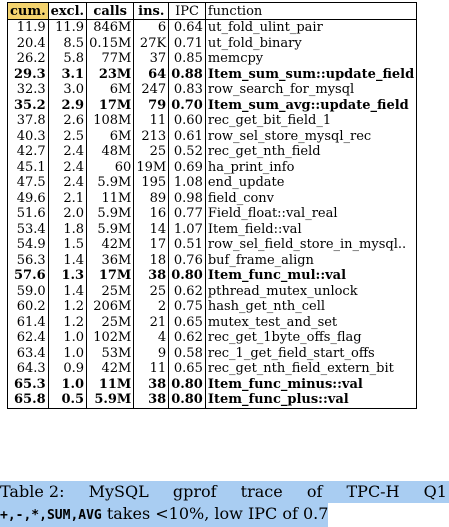 The image size is (449, 527). I want to click on cell-ins: 64, so click(151, 74).